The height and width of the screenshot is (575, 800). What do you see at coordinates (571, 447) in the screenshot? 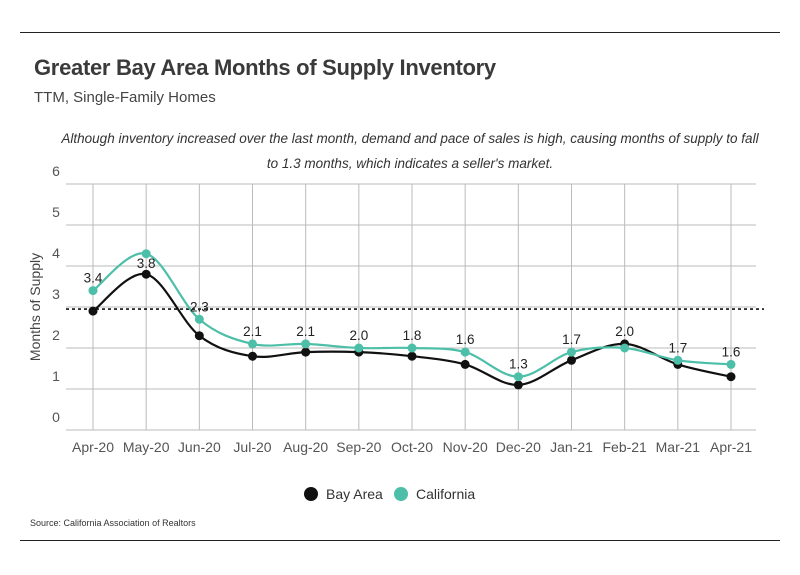
I see `x-tick-label: Jan-21` at bounding box center [571, 447].